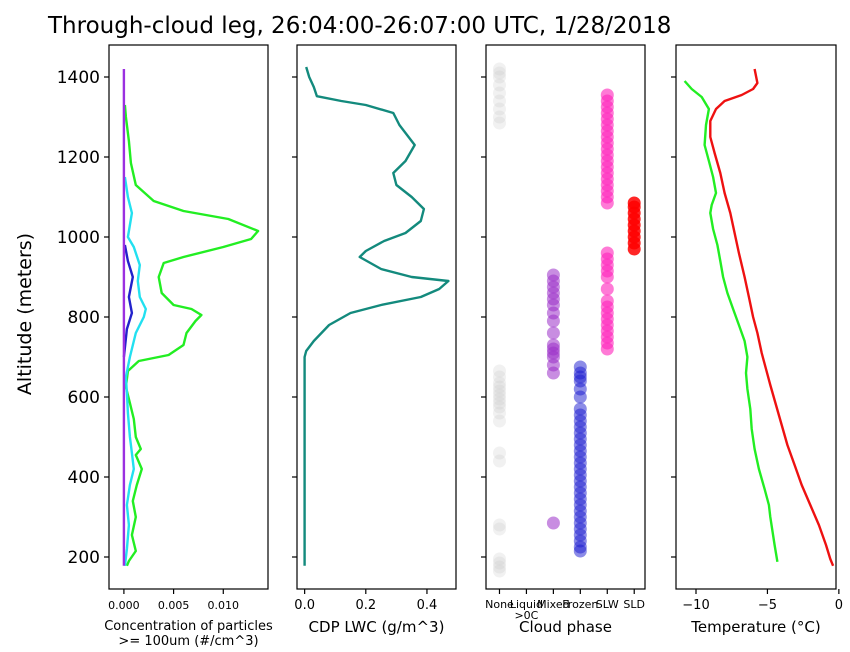 Image resolution: width=850 pixels, height=652 pixels. Describe the element at coordinates (124, 605) in the screenshot. I see `x-tick-label: 0.000` at that location.